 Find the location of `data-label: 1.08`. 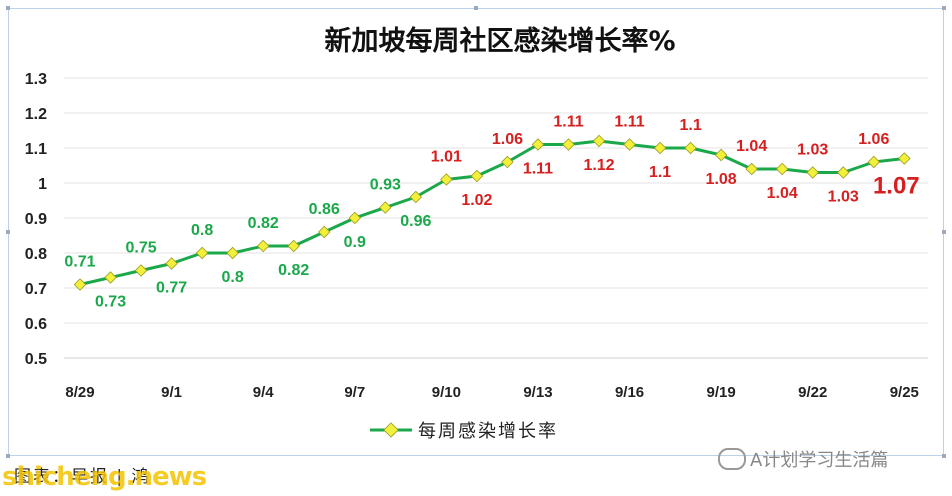

data-label: 1.08 is located at coordinates (721, 179).